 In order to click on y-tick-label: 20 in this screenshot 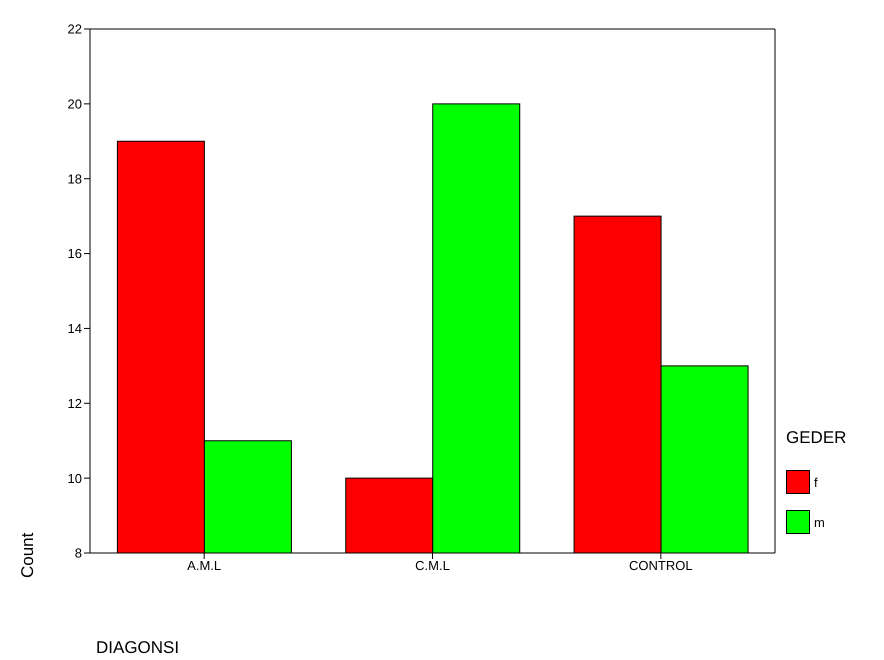, I will do `click(75, 104)`.